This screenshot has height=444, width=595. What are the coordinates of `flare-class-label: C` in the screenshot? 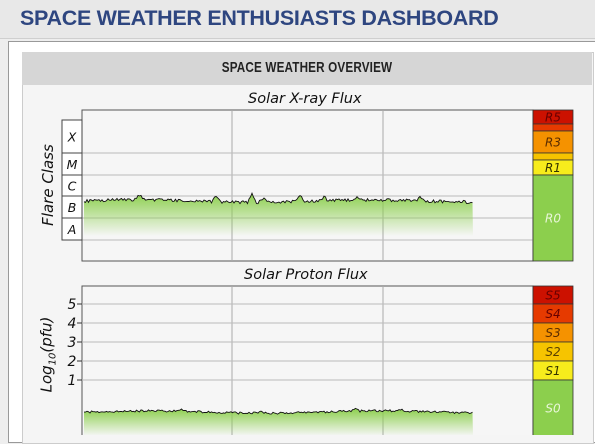 It's located at (72, 186).